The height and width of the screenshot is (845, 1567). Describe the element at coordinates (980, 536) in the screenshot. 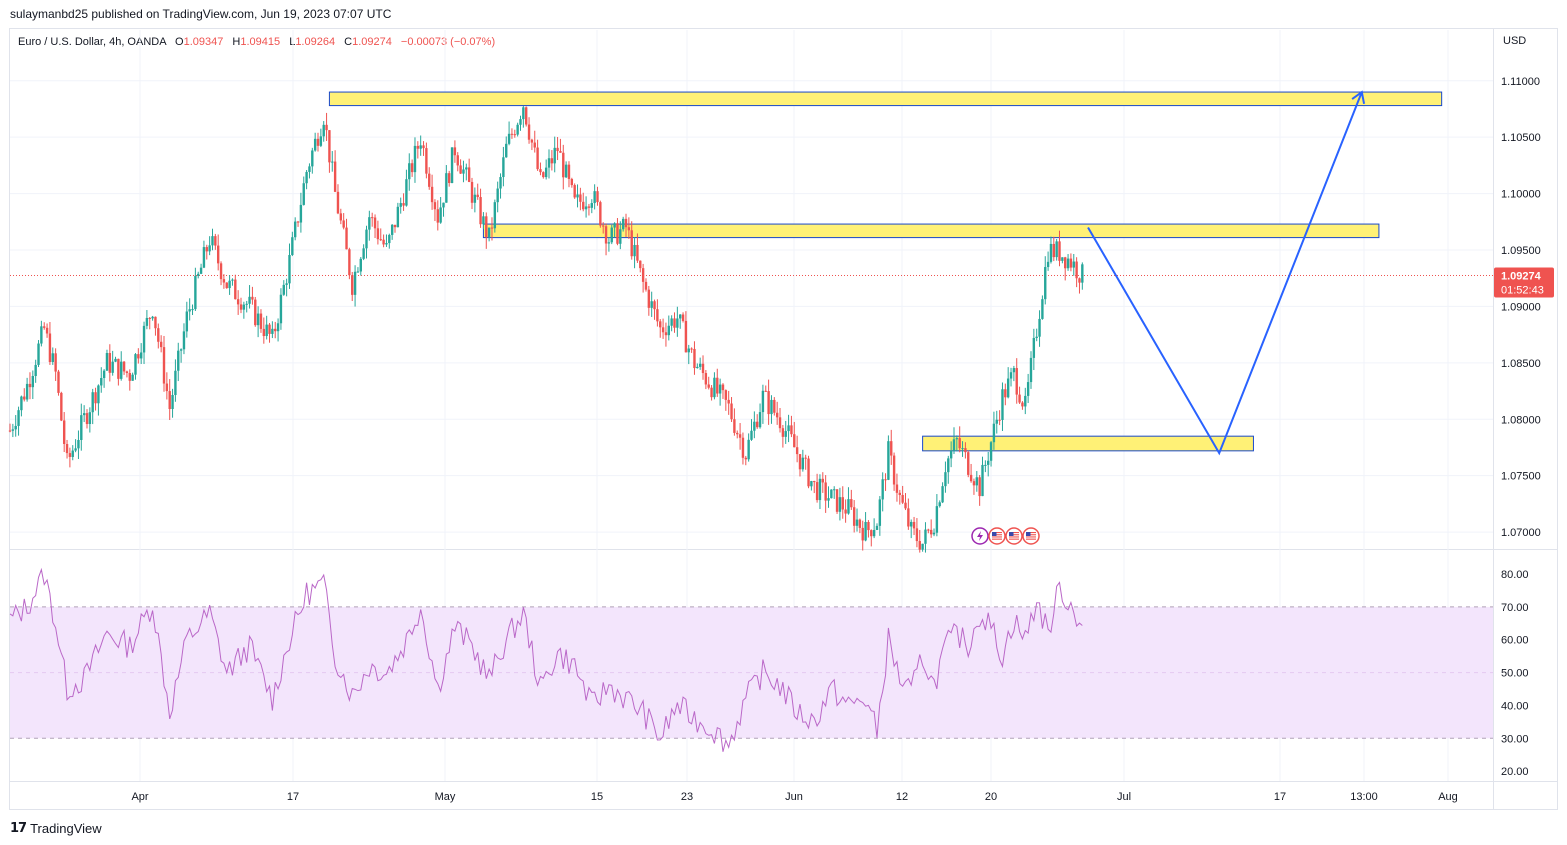

I see `flash-icon` at that location.